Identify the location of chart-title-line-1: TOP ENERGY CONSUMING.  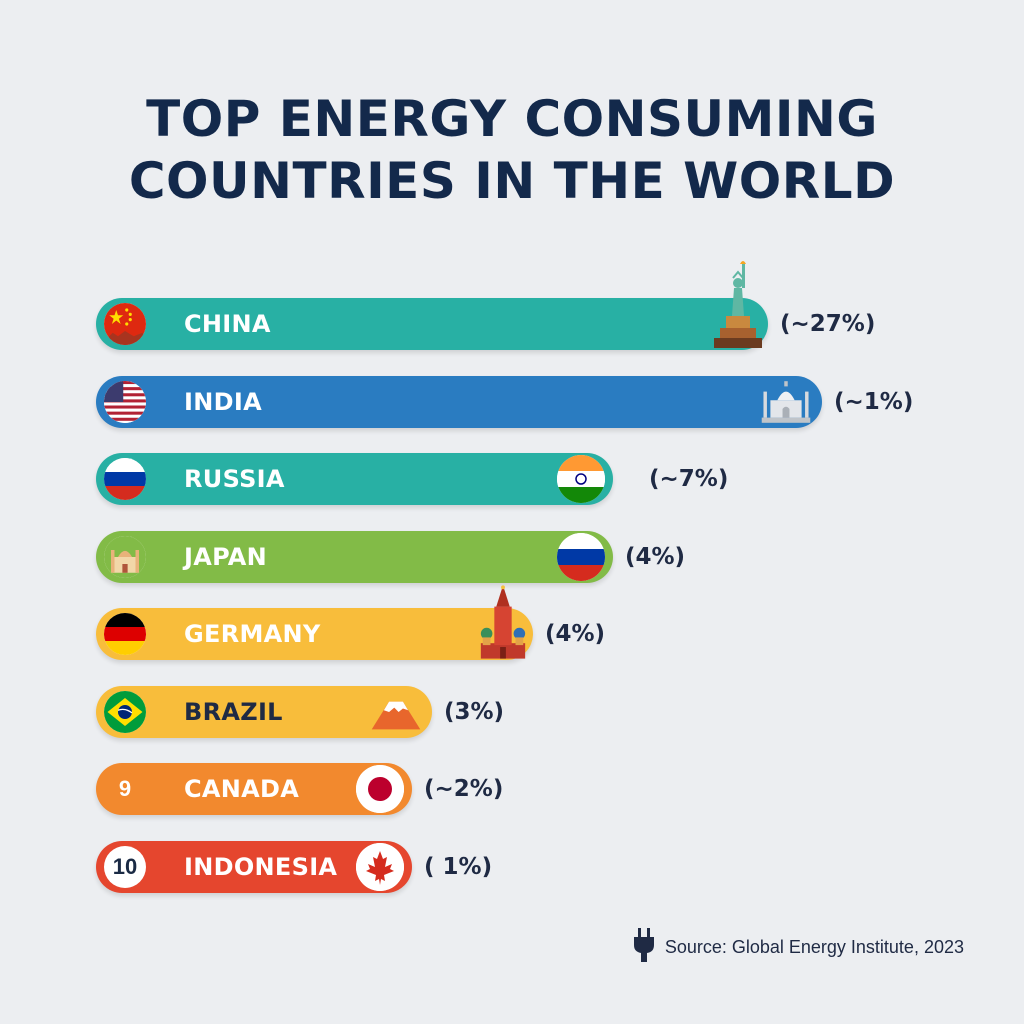
(512, 119).